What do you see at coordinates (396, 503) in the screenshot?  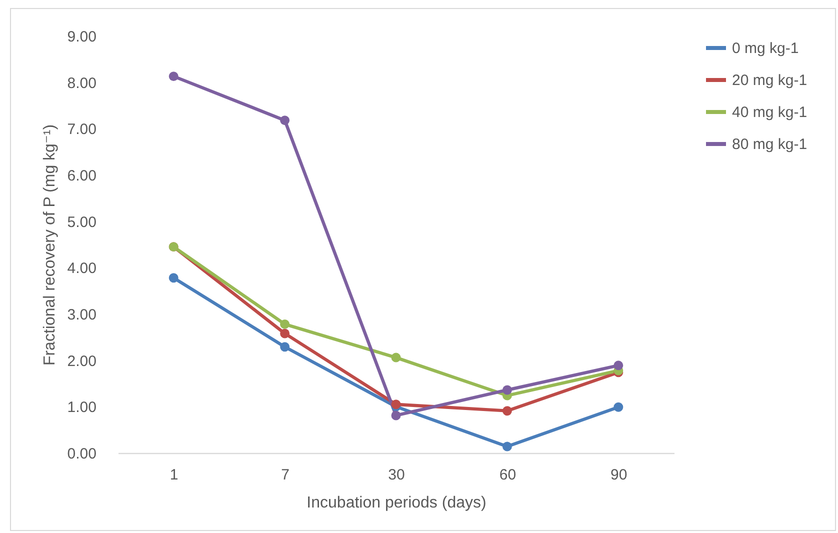 I see `x-axis-title: Incubation periods (days)` at bounding box center [396, 503].